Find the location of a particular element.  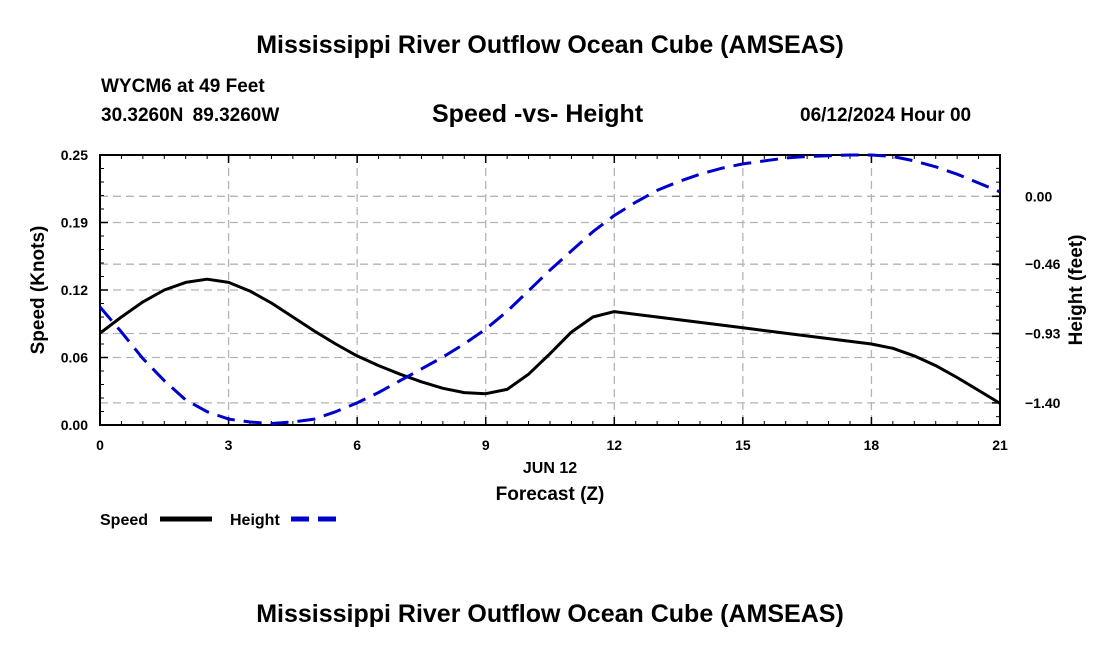

y-right-tick-label: −0.46 is located at coordinates (1043, 264).